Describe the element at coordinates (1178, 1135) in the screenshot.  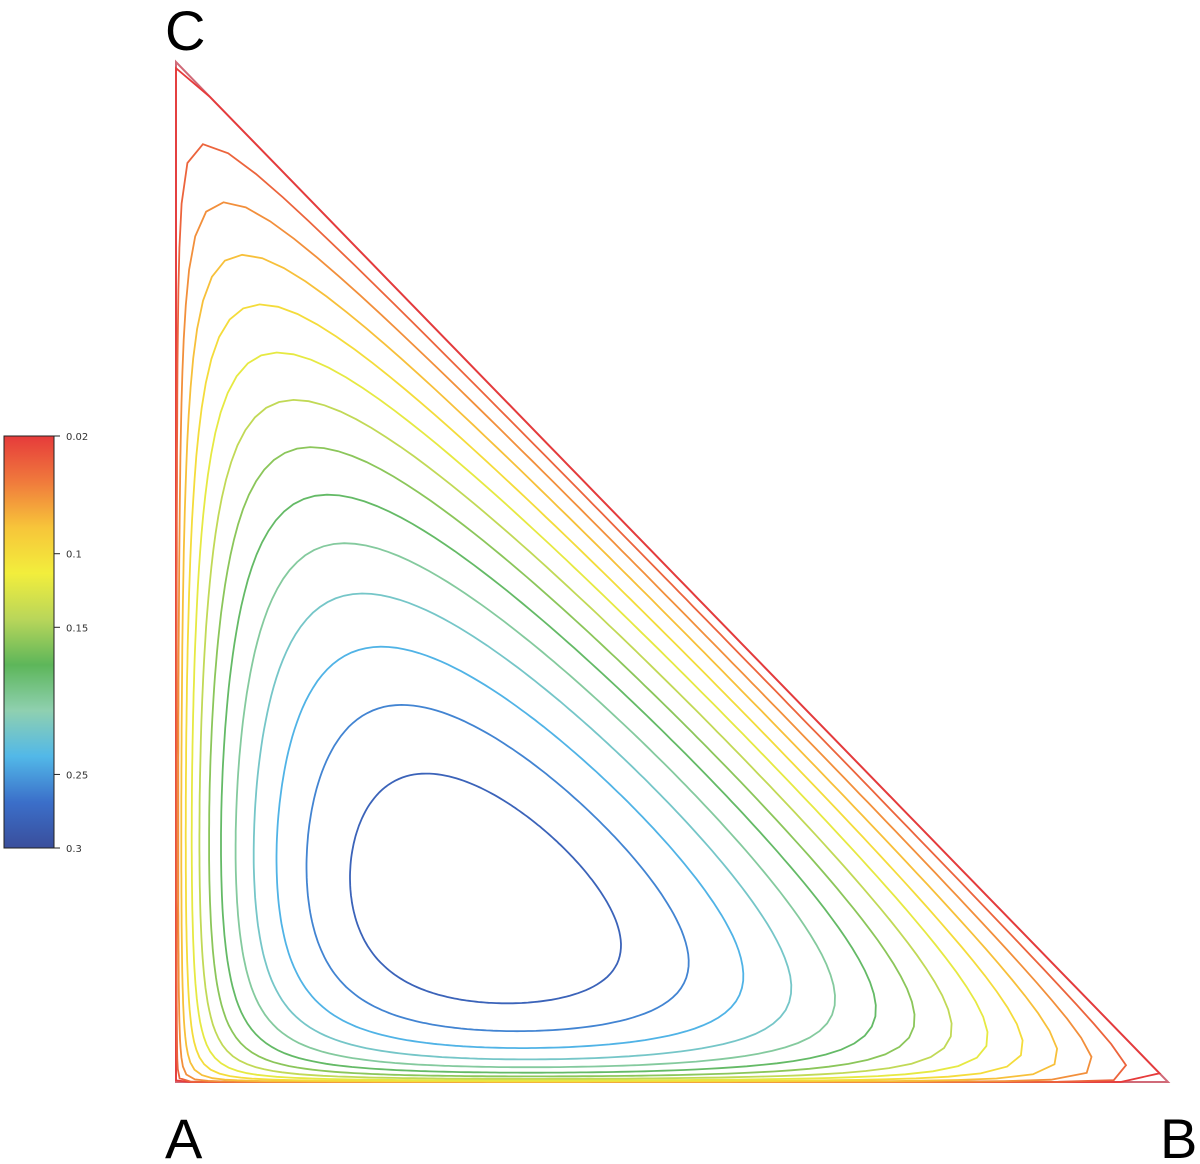
I see `vertex-label-b: B` at that location.